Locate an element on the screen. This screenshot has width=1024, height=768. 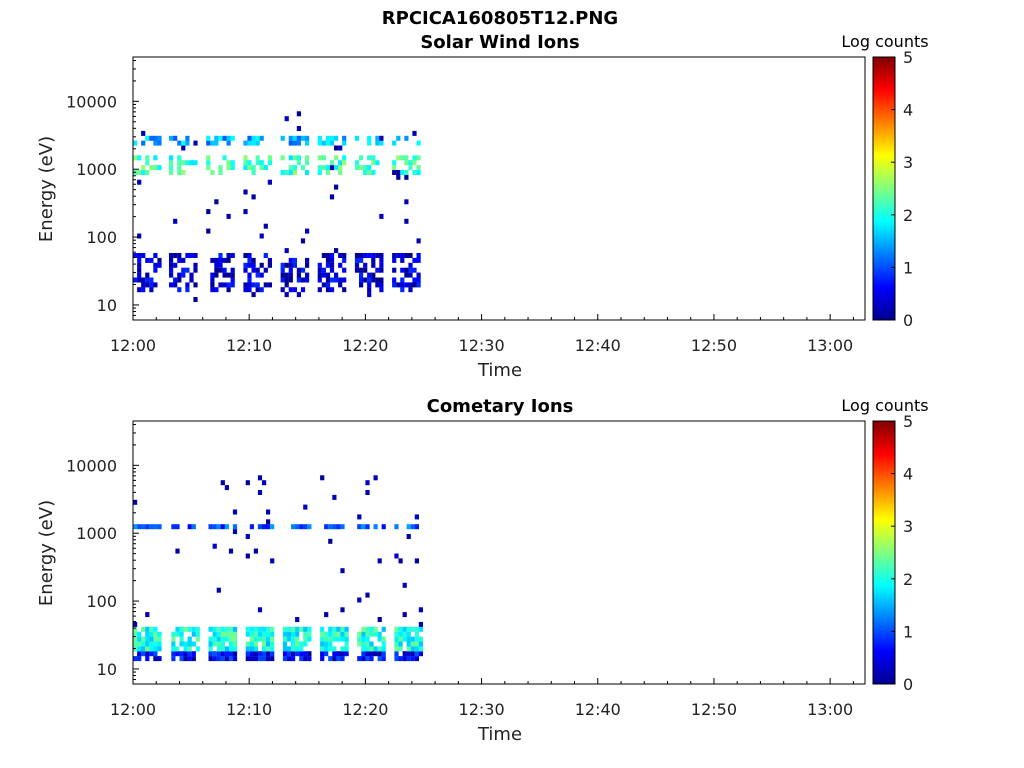
x-tick-label: 12:10 is located at coordinates (249, 709).